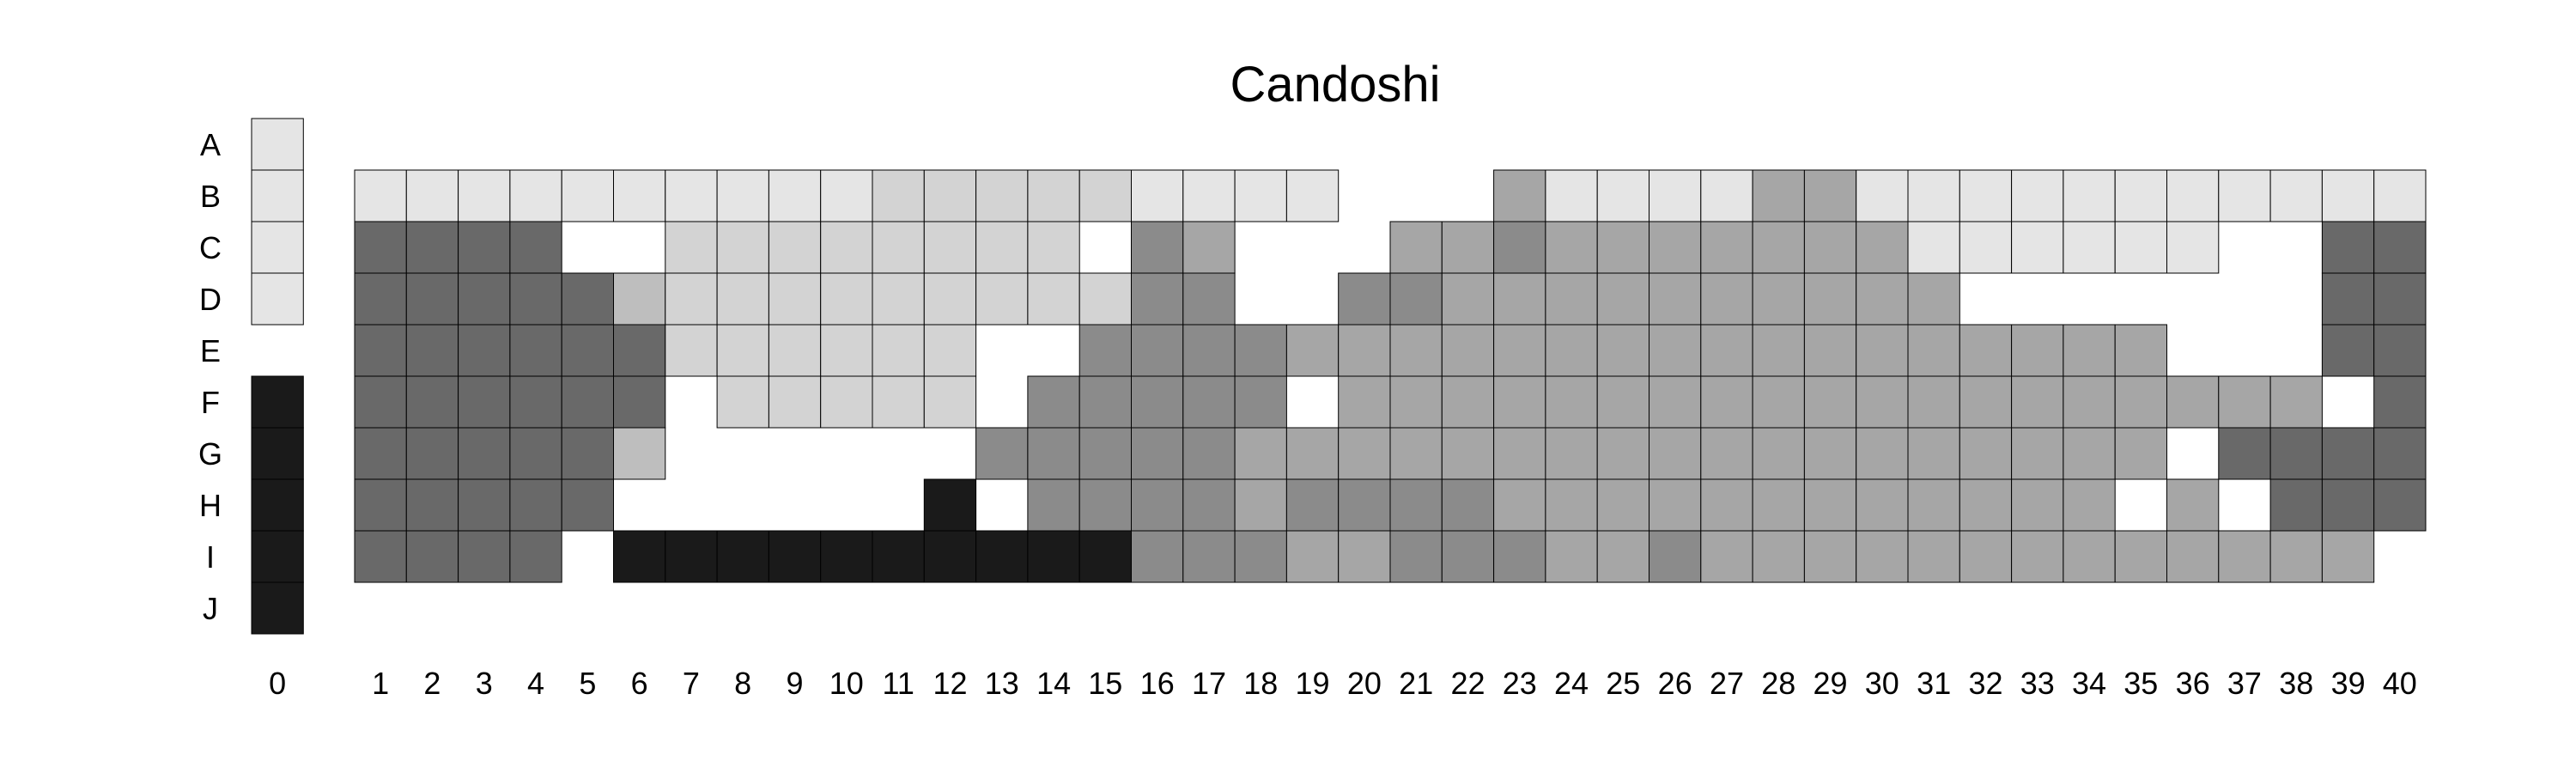 The width and height of the screenshot is (2576, 773). I want to click on column-label-3: 3, so click(485, 683).